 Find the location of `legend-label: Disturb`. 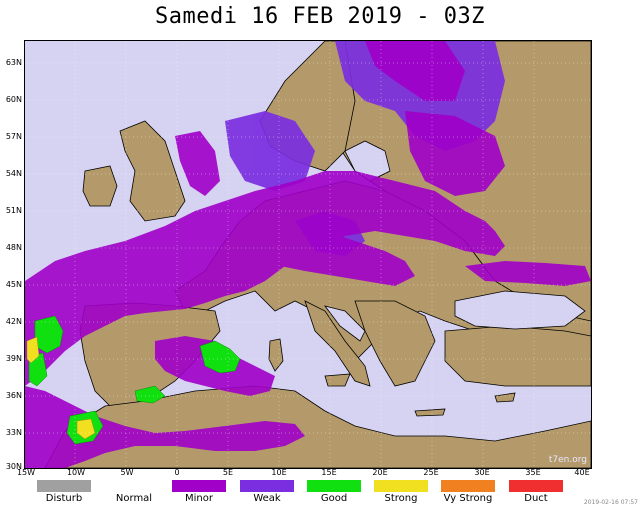

legend-label: Disturb is located at coordinates (64, 498).